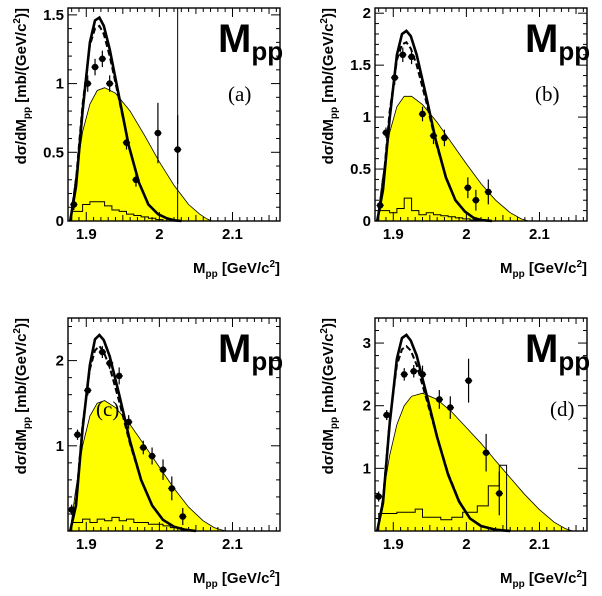 The image size is (602, 596). Describe the element at coordinates (86, 234) in the screenshot. I see `panel-a-x-tick-label: 1.9` at that location.